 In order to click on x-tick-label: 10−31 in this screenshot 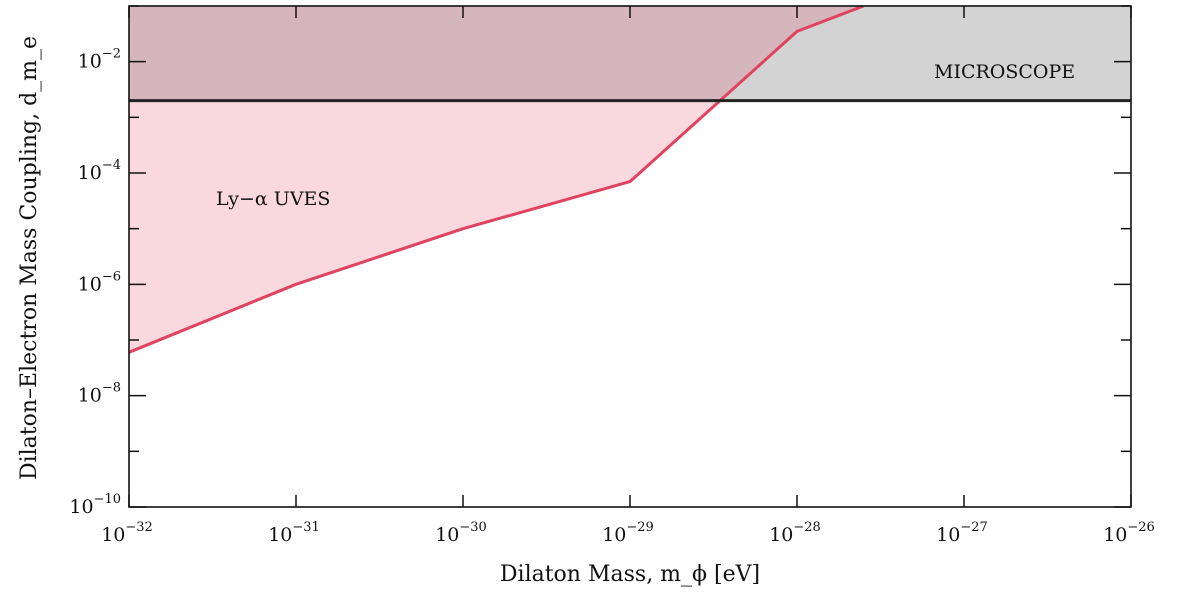, I will do `click(294, 533)`.